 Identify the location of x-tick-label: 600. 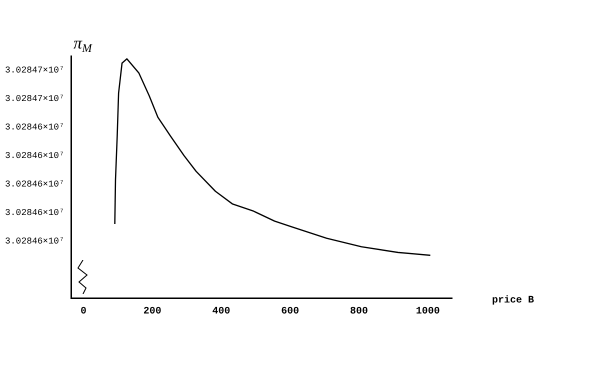
(290, 312).